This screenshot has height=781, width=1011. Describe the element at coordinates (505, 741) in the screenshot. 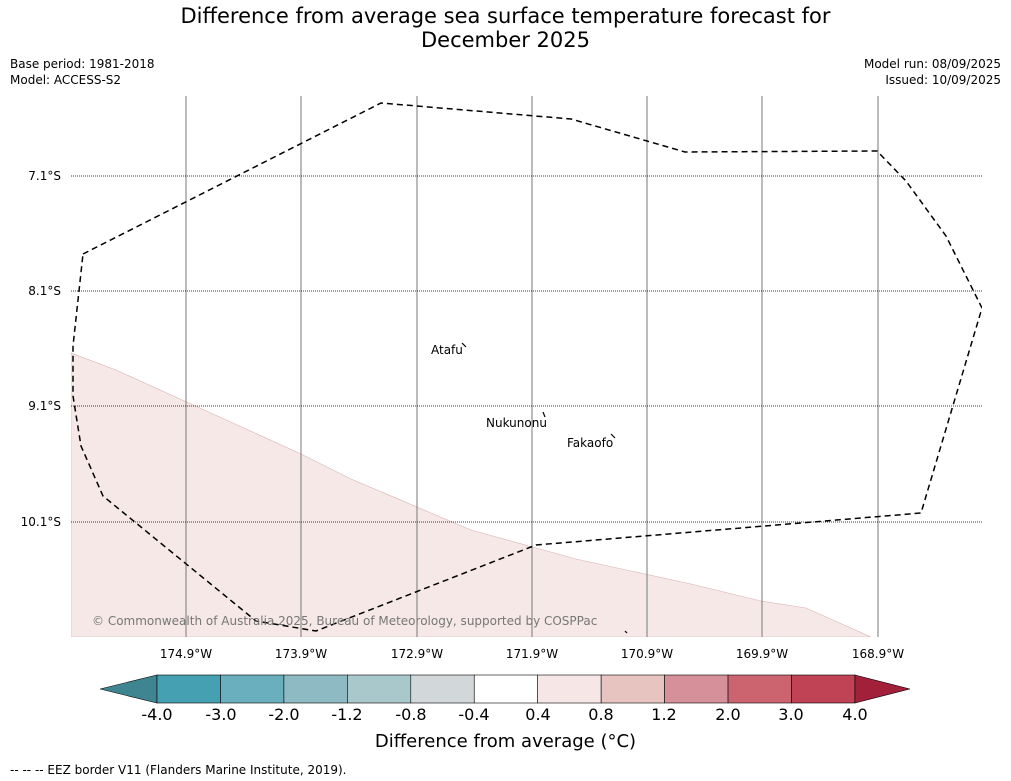

I see `colorbar-label: Difference from average (°C)` at that location.